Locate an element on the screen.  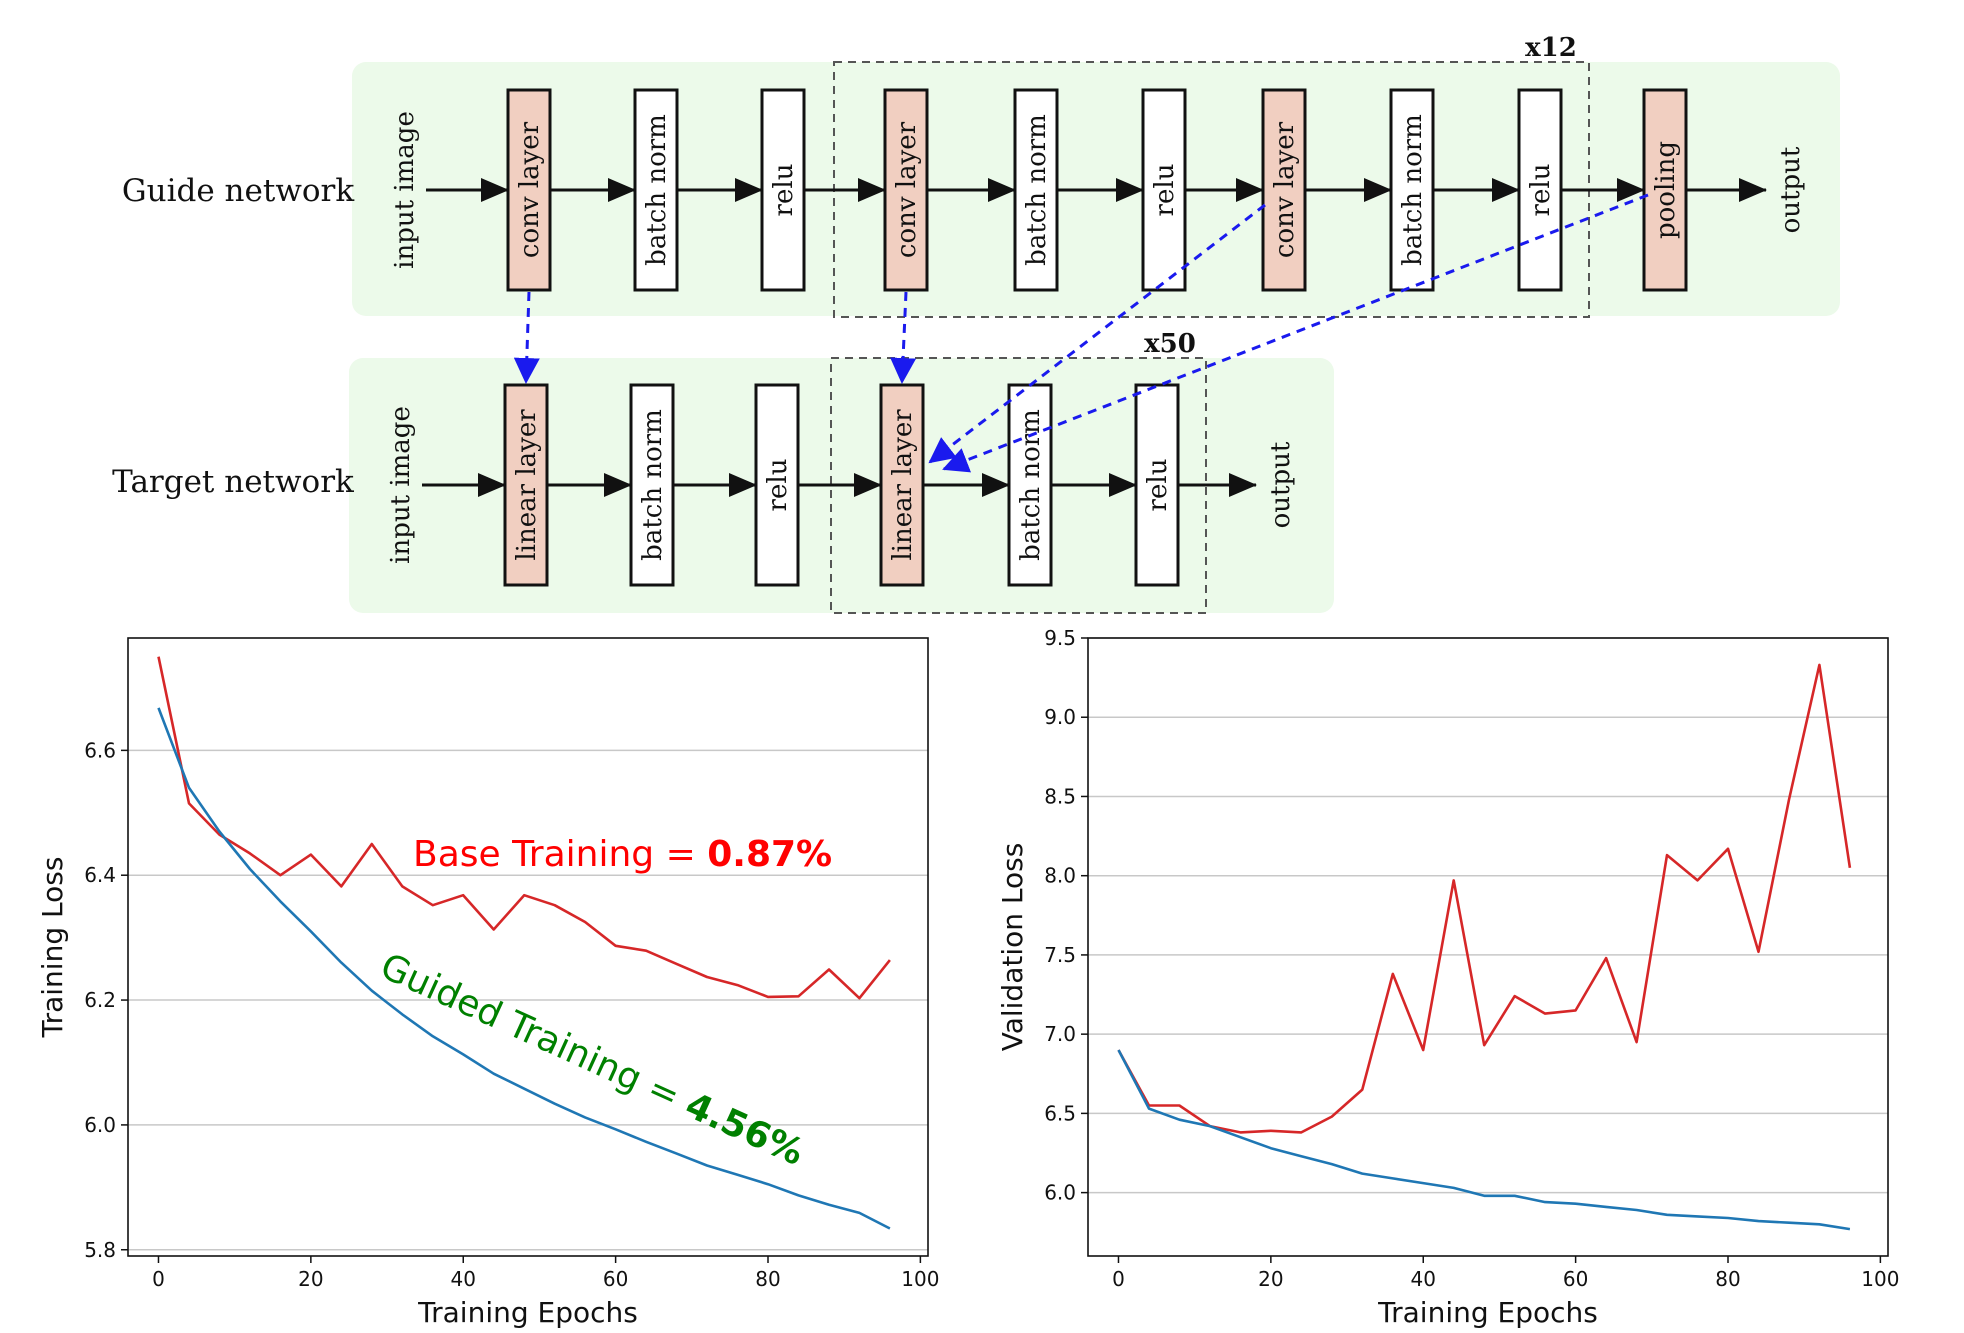
guide-node-label-8: batch norm is located at coordinates (1413, 190).